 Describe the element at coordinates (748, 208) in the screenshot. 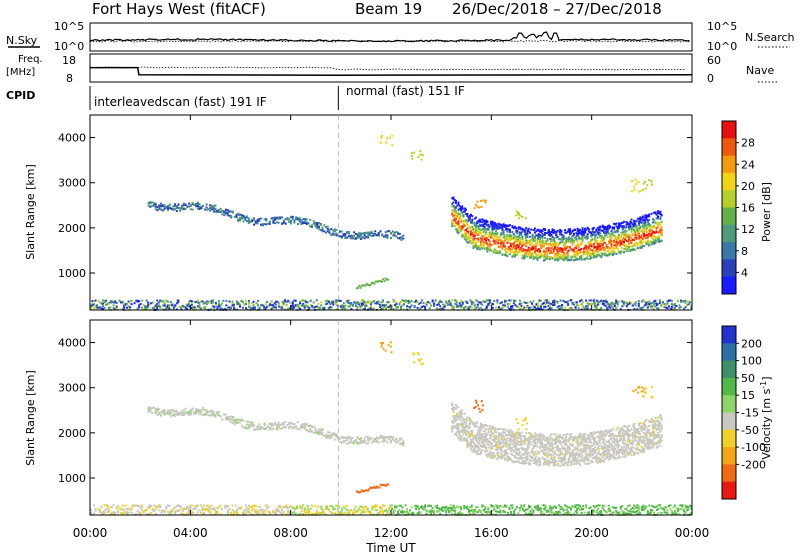

I see `colorbar-tick-label: 16` at that location.